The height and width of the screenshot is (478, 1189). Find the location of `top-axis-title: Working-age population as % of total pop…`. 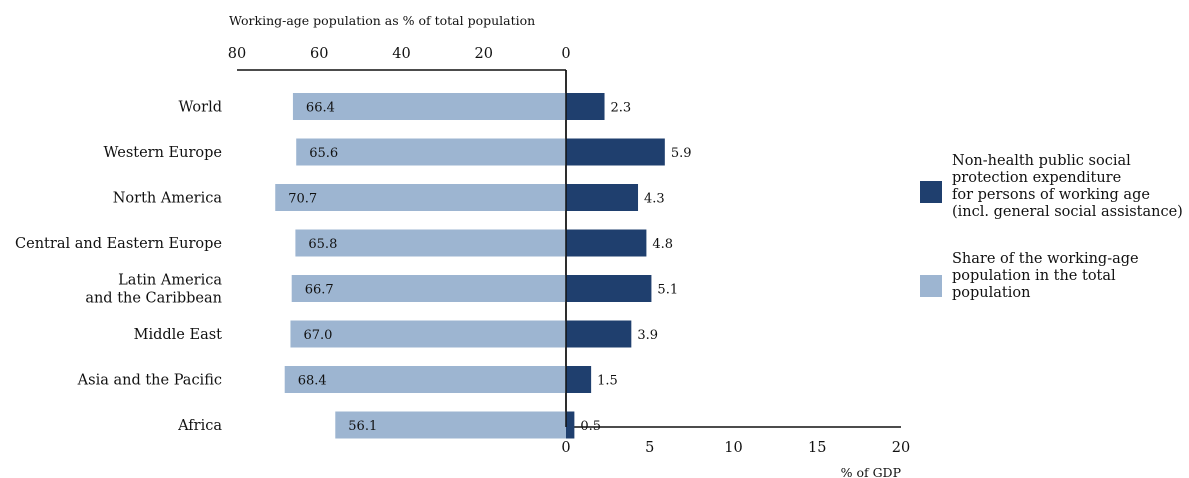

top-axis-title: Working-age population as % of total pop… is located at coordinates (382, 20).